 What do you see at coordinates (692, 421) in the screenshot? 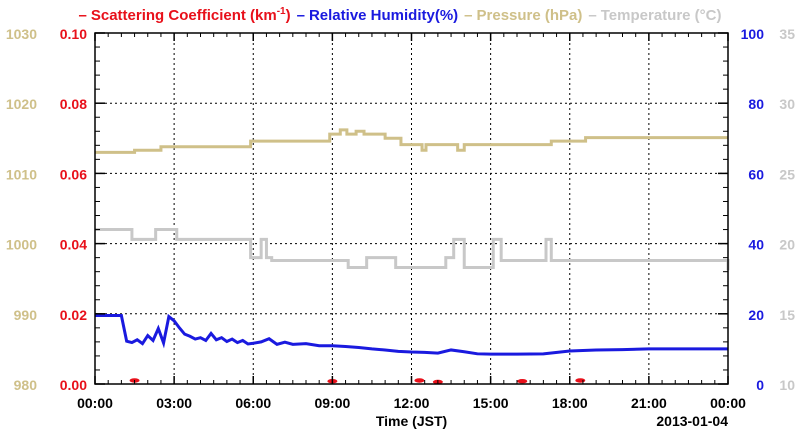
I see `date-label: 2013-01-04` at bounding box center [692, 421].